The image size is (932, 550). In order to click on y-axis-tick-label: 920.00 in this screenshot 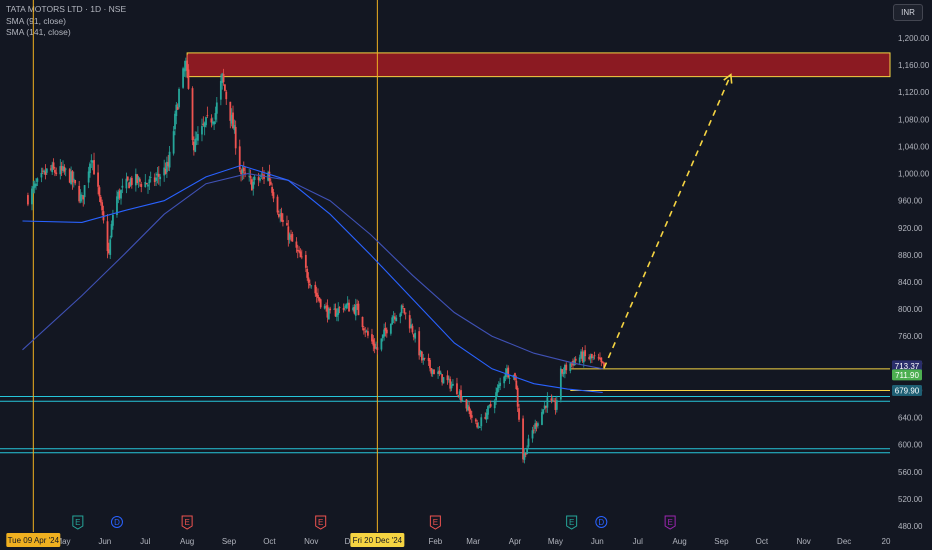, I will do `click(910, 228)`.